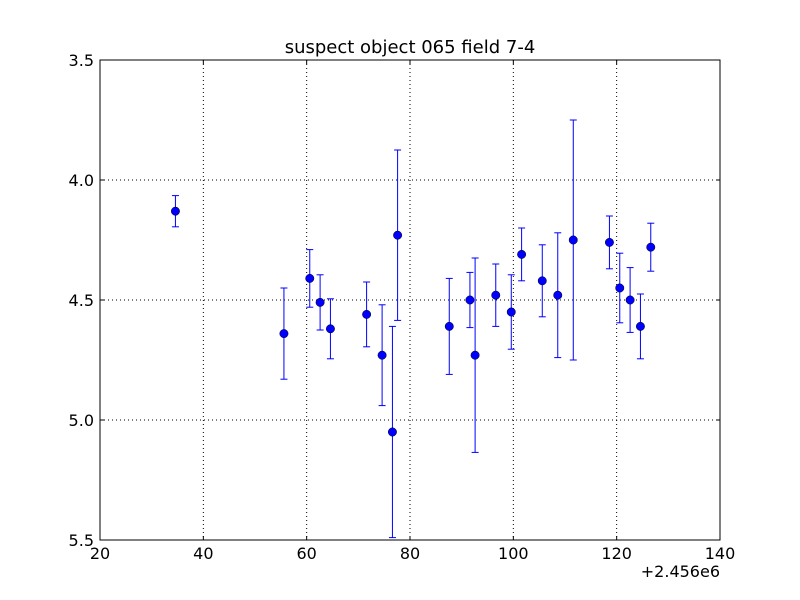 The height and width of the screenshot is (600, 800). What do you see at coordinates (81, 60) in the screenshot?
I see `y-tick-label: 3.5` at bounding box center [81, 60].